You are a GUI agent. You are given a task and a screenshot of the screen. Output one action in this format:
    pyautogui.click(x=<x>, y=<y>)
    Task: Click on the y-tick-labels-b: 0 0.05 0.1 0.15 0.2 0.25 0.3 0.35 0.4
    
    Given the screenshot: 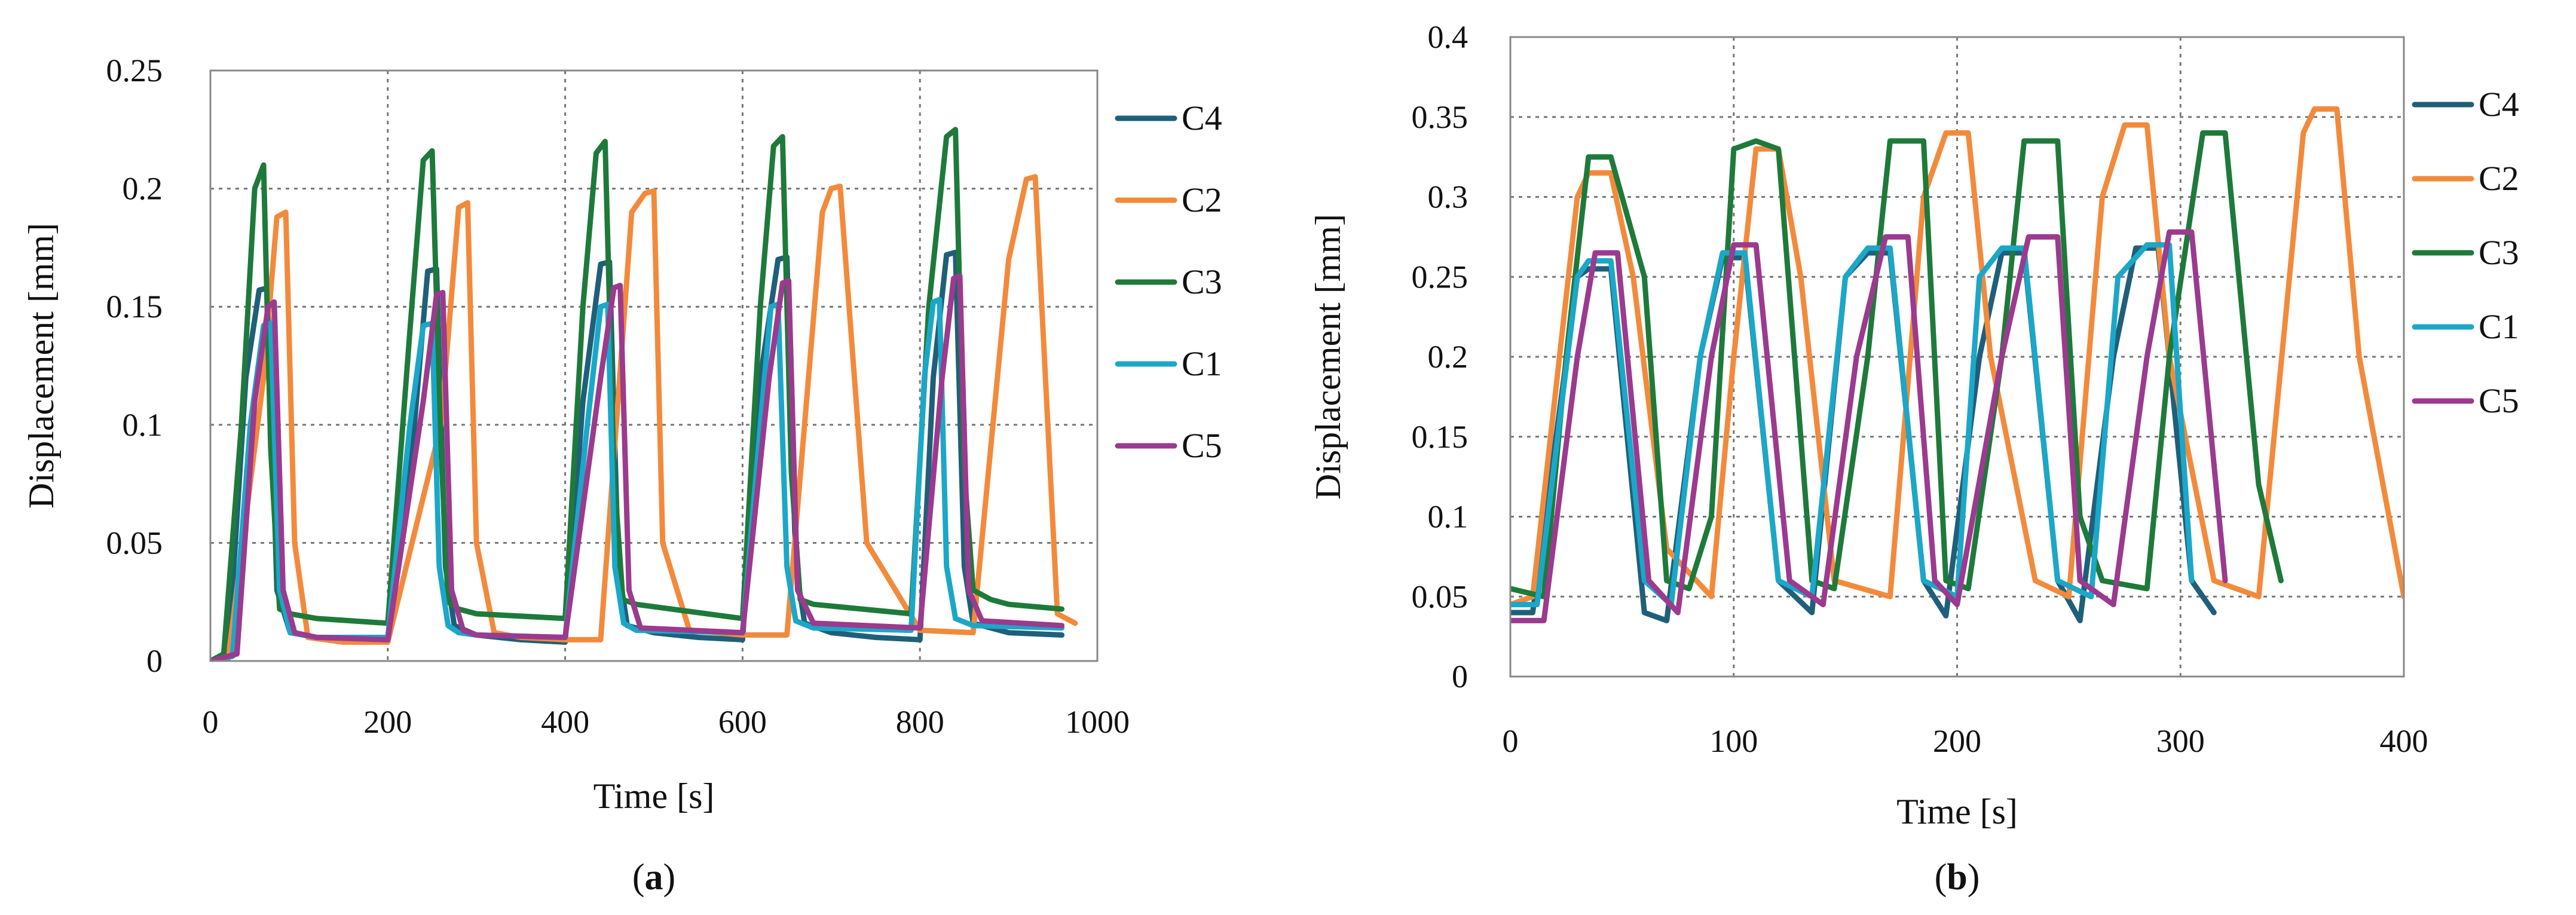 What is the action you would take?
    pyautogui.click(x=1440, y=356)
    